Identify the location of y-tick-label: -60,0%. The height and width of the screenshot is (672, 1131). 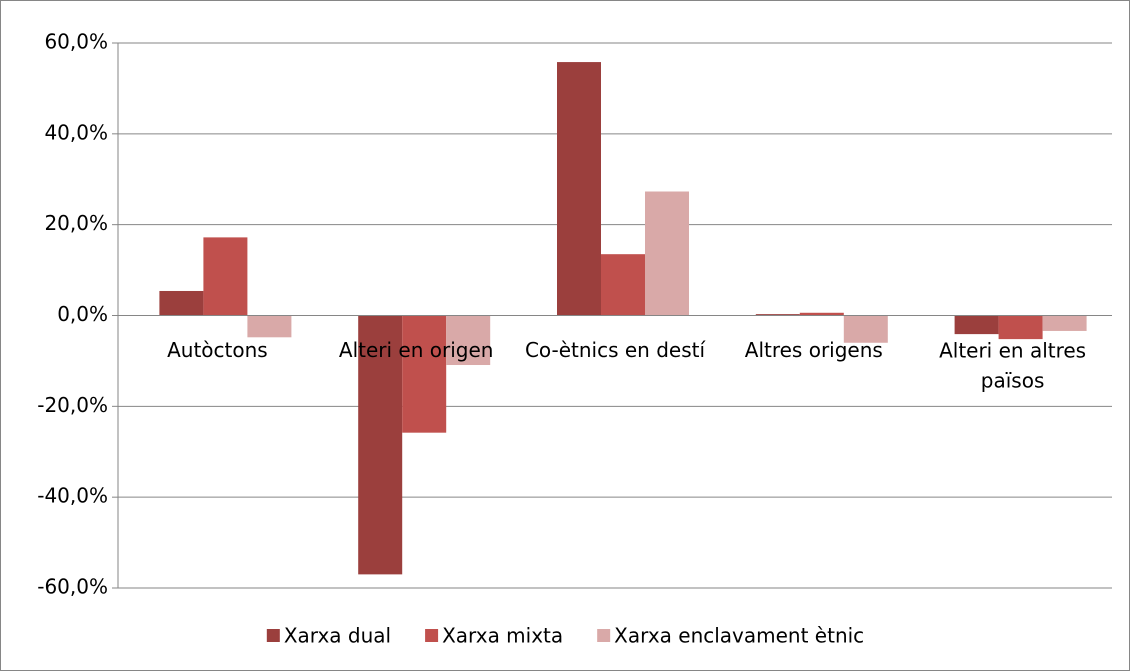
(72, 587).